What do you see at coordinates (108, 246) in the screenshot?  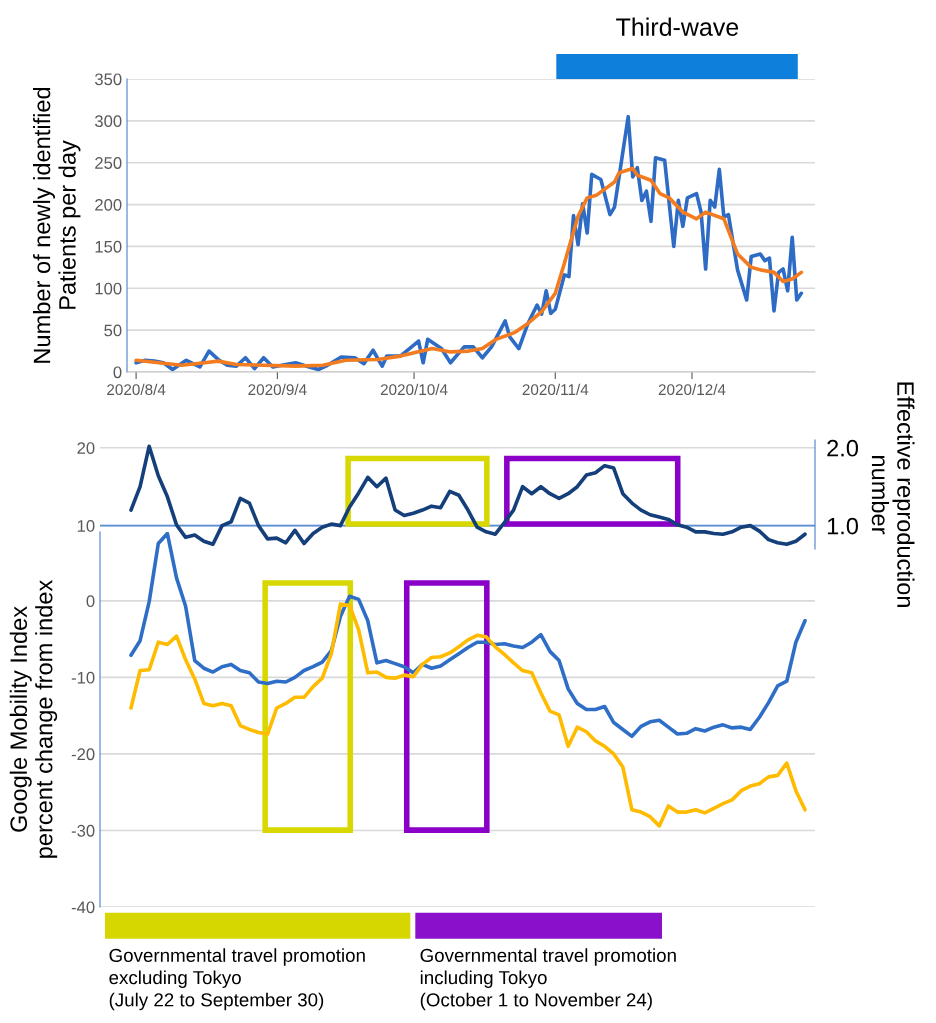 I see `y-tick-label: 150` at bounding box center [108, 246].